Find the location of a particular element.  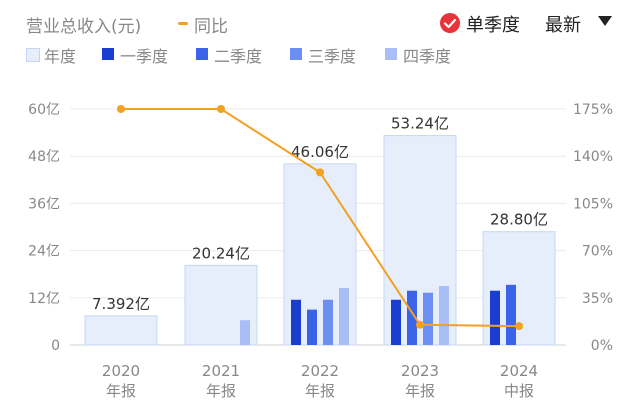

x-tick-year: 2023 is located at coordinates (420, 371).